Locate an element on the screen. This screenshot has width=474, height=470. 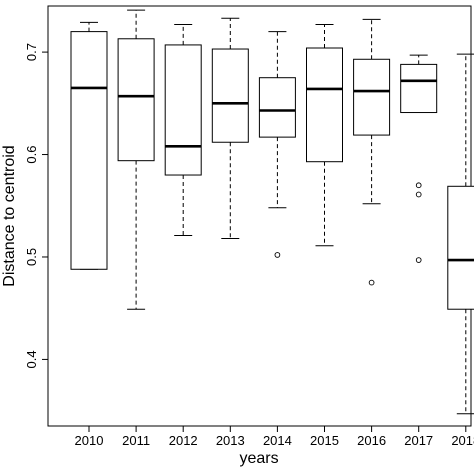
x-axis: 2010 2011 2012 2013 2014 2015 2016 2017 2018 is located at coordinates (274, 437).